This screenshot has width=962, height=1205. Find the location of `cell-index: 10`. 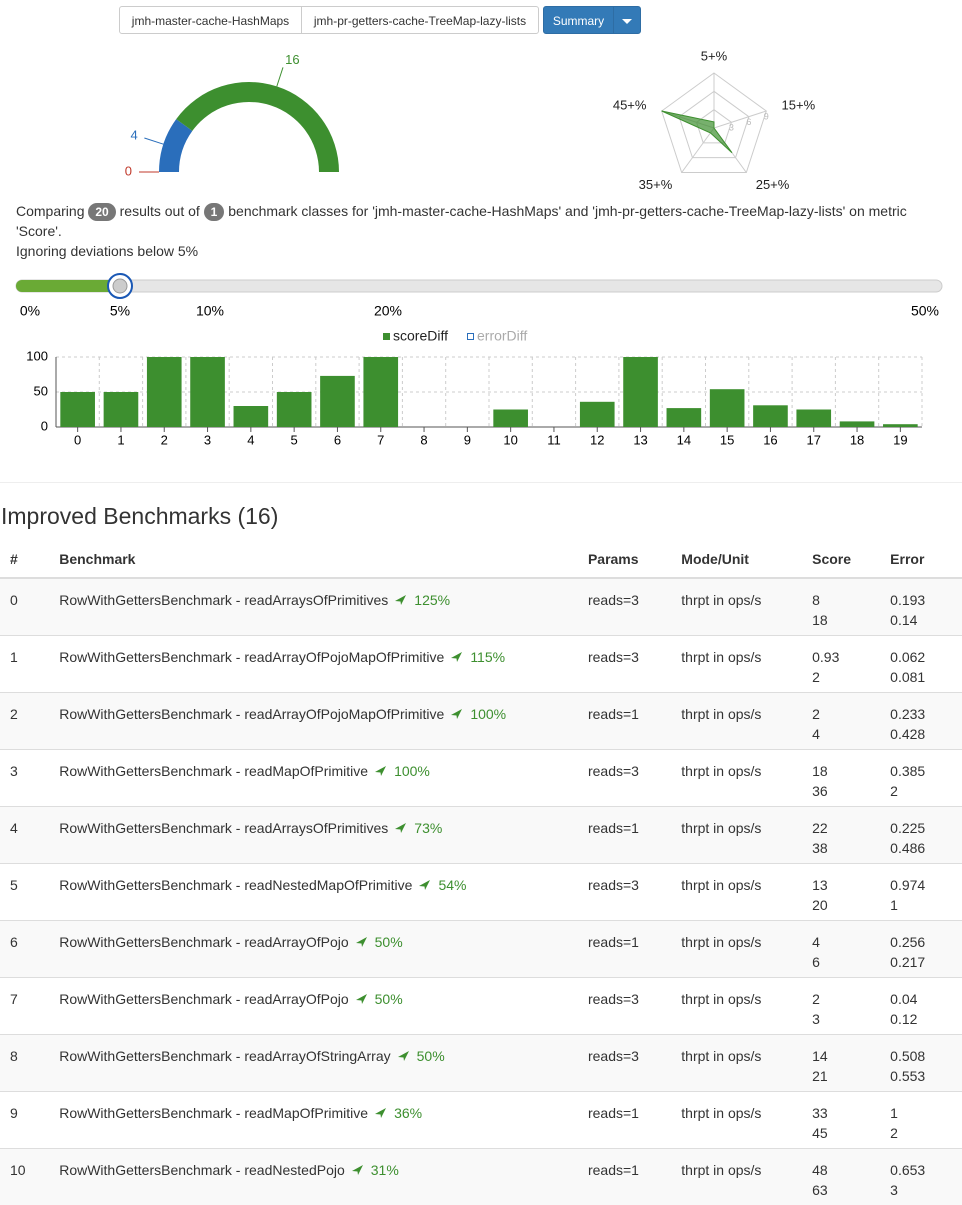

cell-index: 10 is located at coordinates (25, 1177).